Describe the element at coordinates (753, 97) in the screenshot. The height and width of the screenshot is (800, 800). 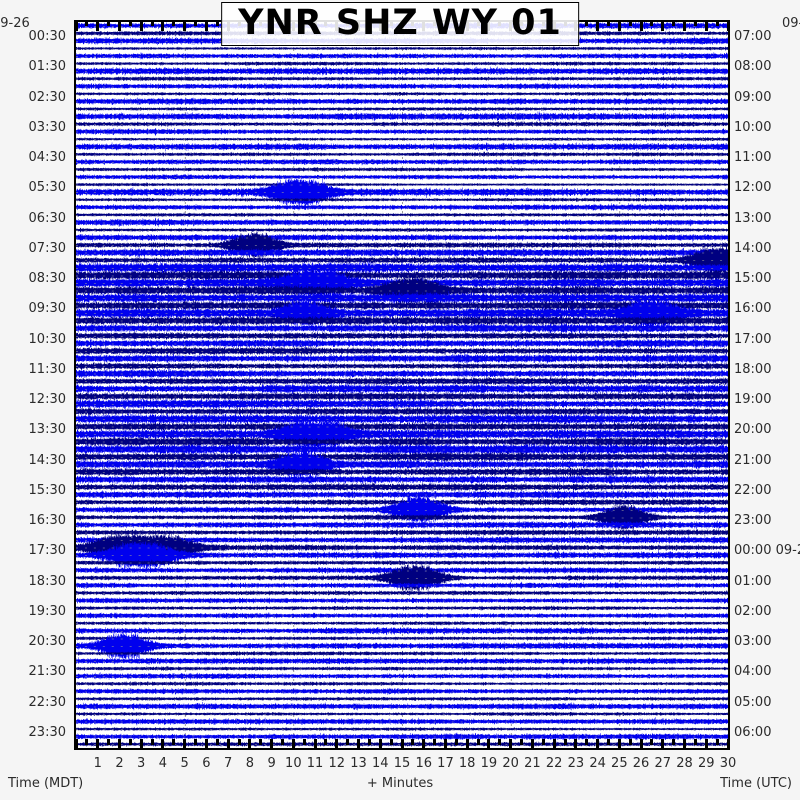
I see `y-axis-label-utc-2: 09:00` at that location.